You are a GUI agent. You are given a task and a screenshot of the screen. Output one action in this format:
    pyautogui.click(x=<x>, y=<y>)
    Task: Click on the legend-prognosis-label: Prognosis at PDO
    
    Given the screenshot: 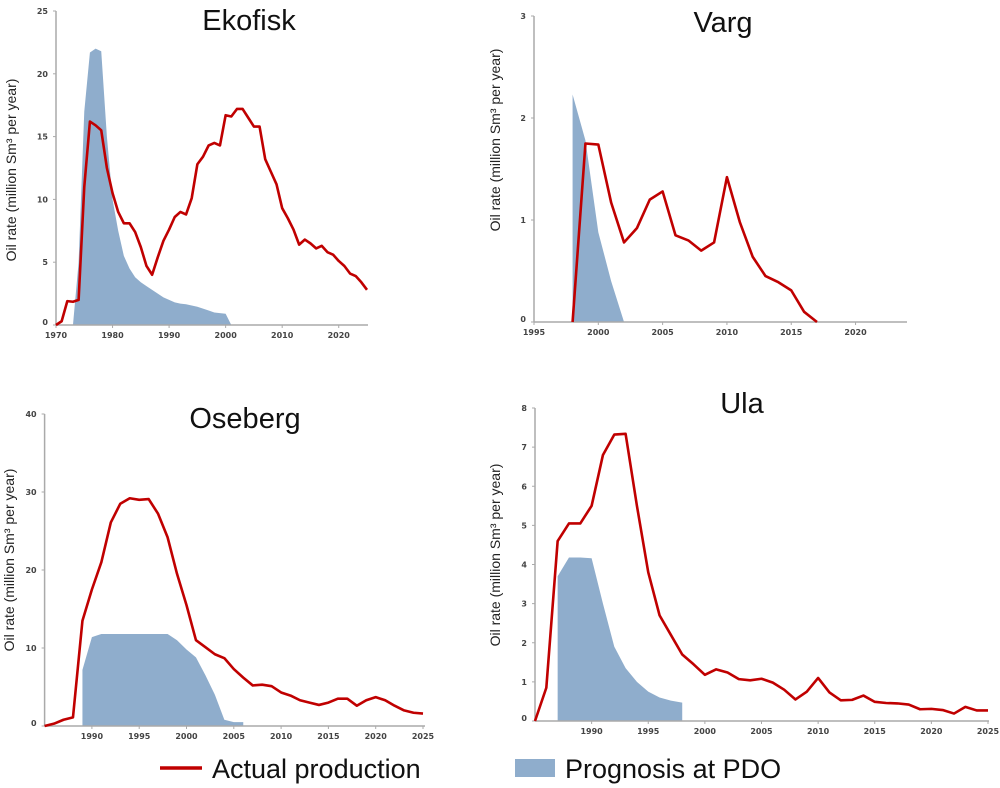 What is the action you would take?
    pyautogui.click(x=673, y=769)
    